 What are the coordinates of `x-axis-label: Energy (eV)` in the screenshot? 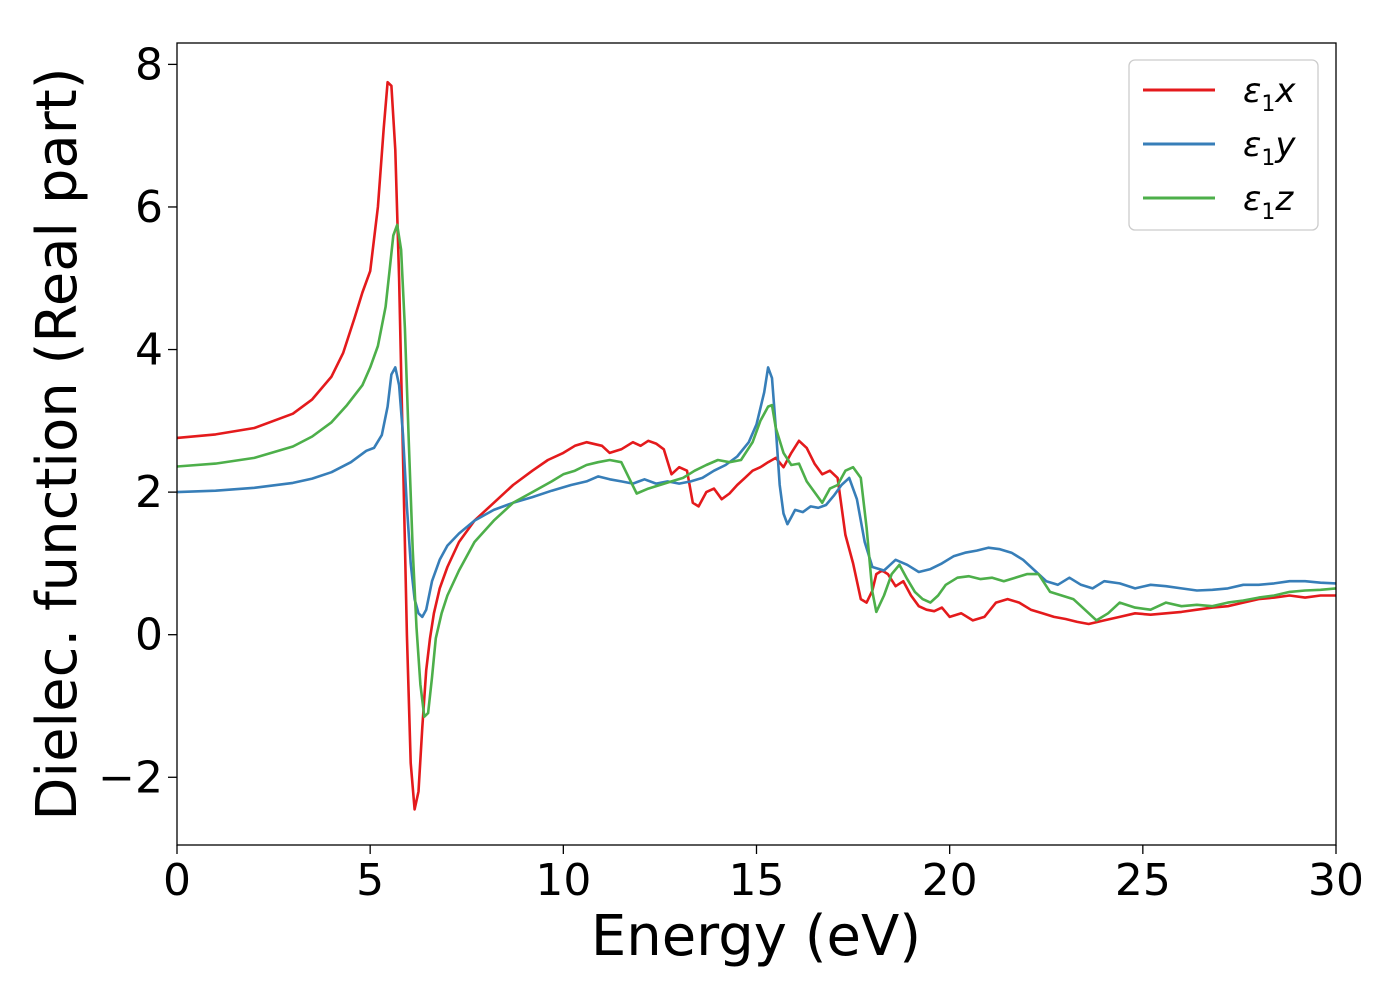 It's located at (756, 936).